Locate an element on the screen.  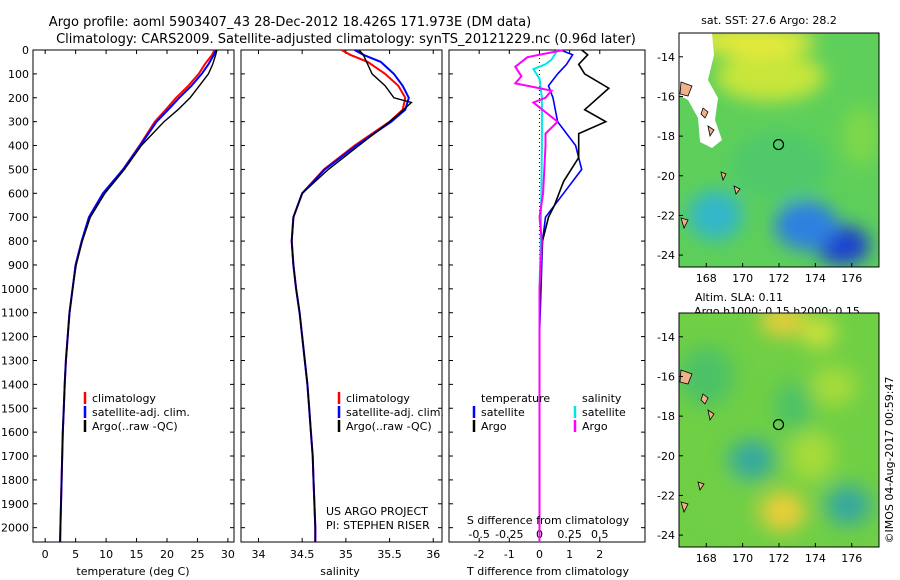
series-line-climatology is located at coordinates (137, 296).